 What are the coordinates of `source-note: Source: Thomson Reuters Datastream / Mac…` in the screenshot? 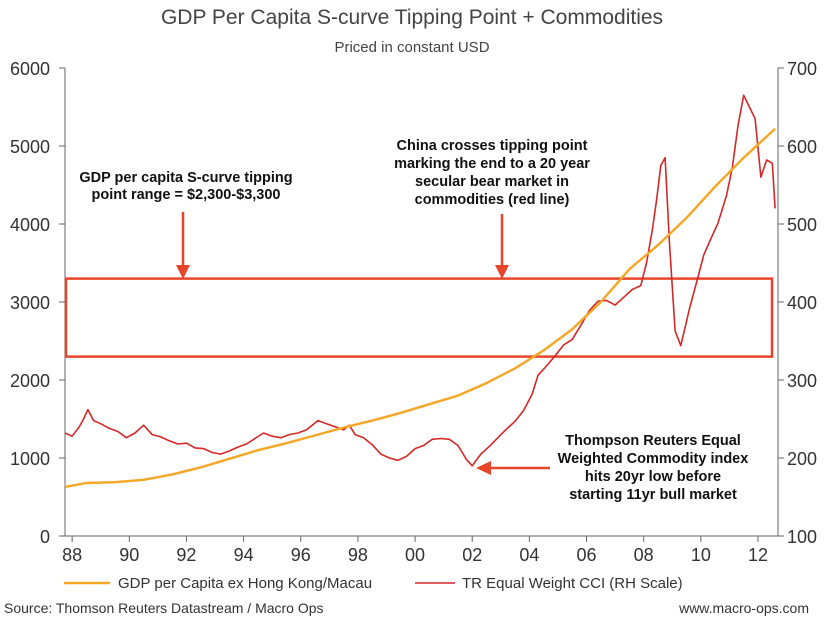 It's located at (164, 608).